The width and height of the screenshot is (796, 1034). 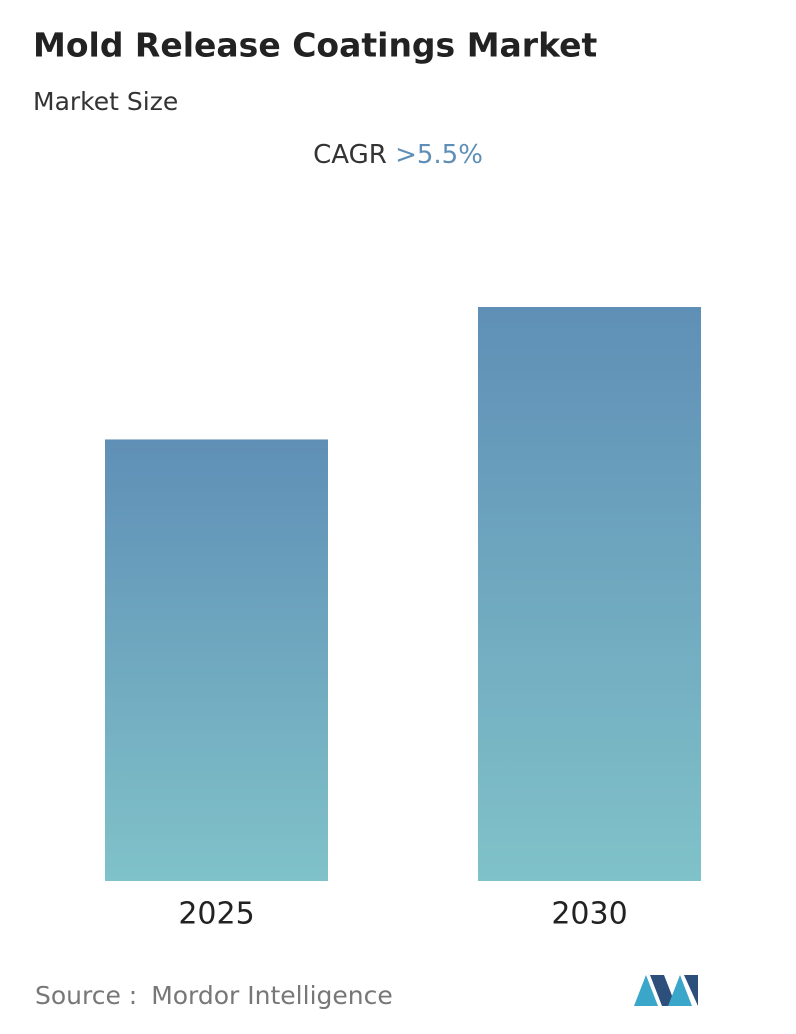 What do you see at coordinates (315, 45) in the screenshot?
I see `chart-title: Mold Release Coatings Market` at bounding box center [315, 45].